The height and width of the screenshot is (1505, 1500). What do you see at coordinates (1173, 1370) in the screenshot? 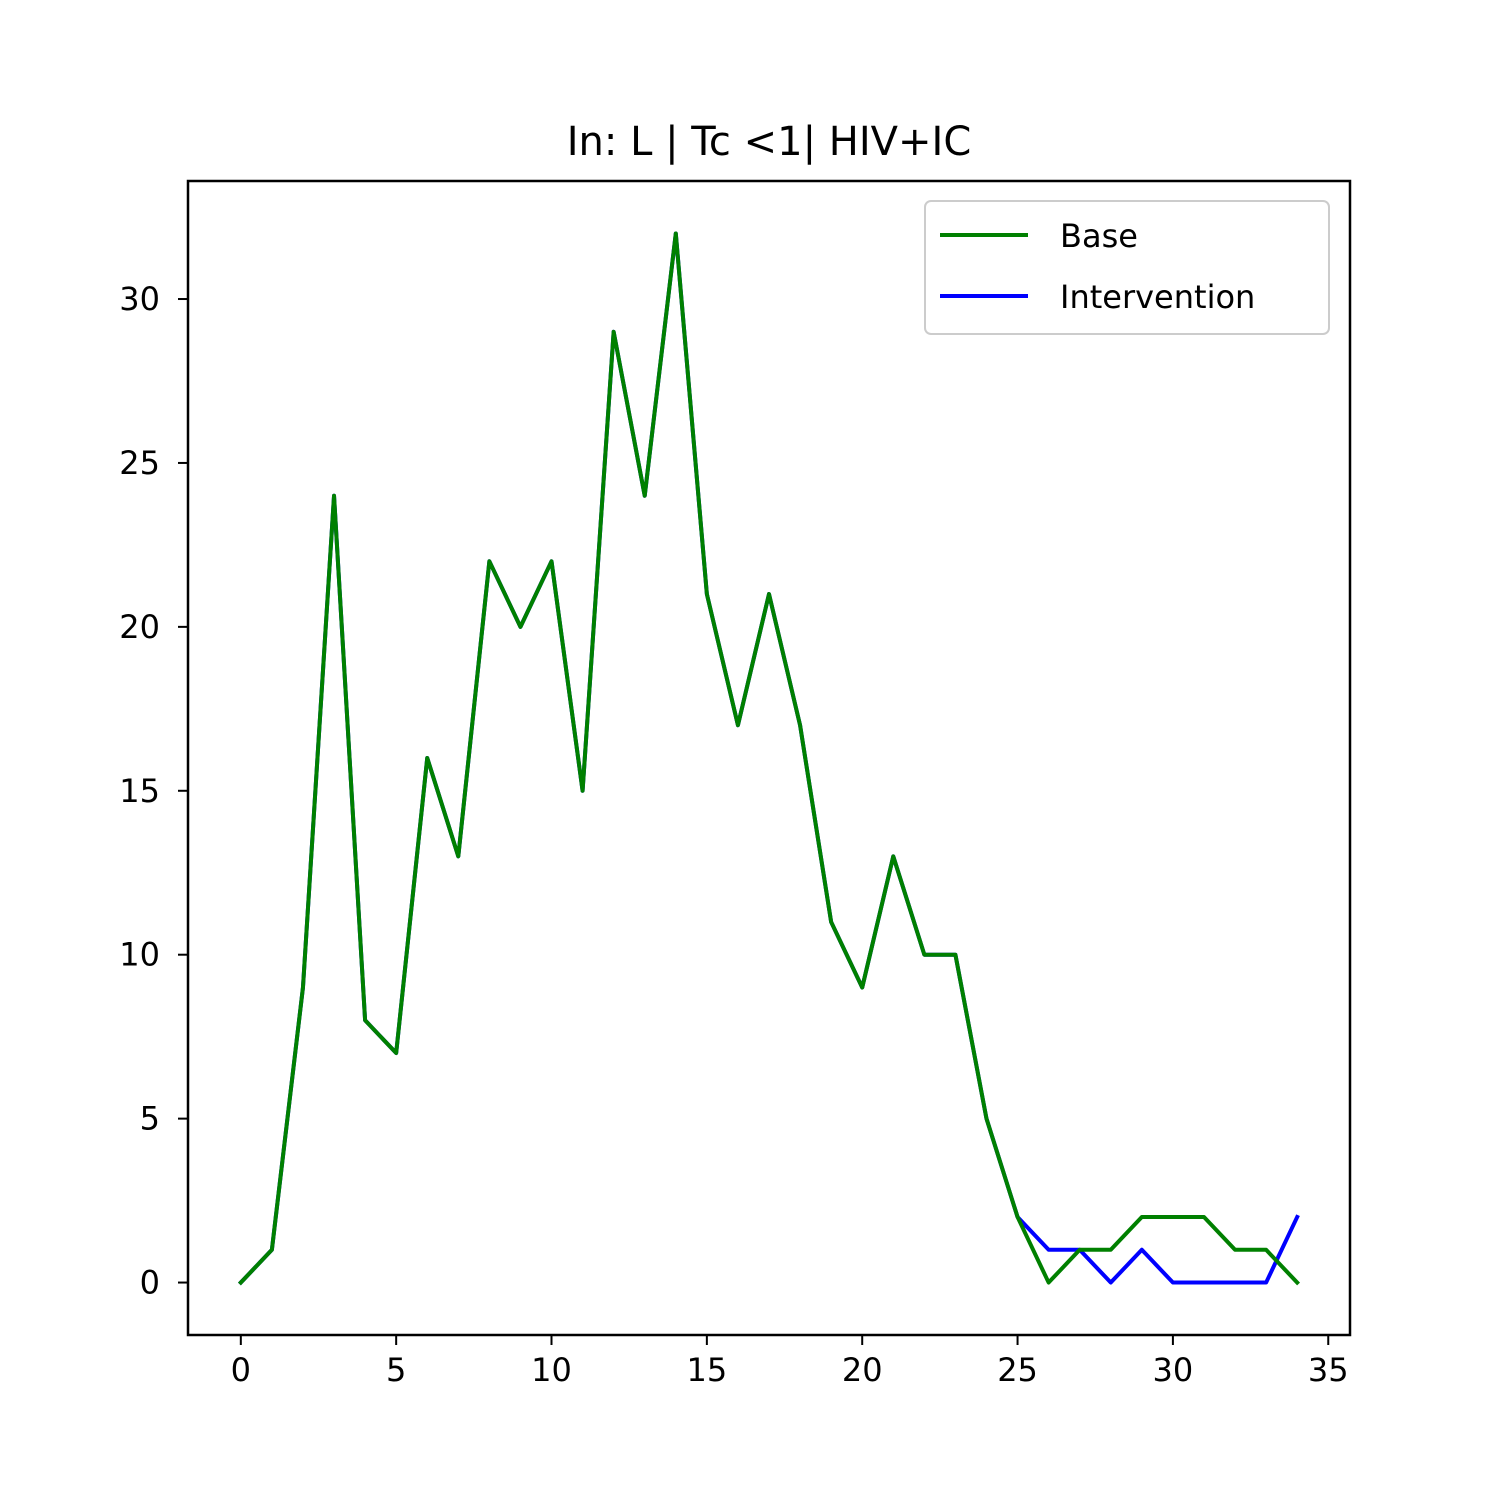
I see `x-tick-label: 30` at bounding box center [1173, 1370].